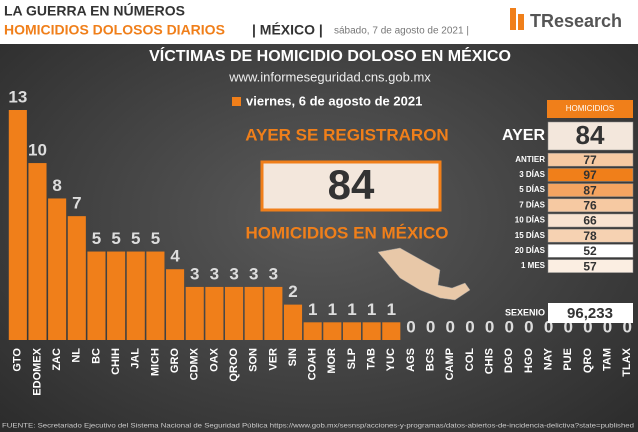 The width and height of the screenshot is (638, 432). I want to click on summary-header: HOMICIDIOS, so click(590, 108).